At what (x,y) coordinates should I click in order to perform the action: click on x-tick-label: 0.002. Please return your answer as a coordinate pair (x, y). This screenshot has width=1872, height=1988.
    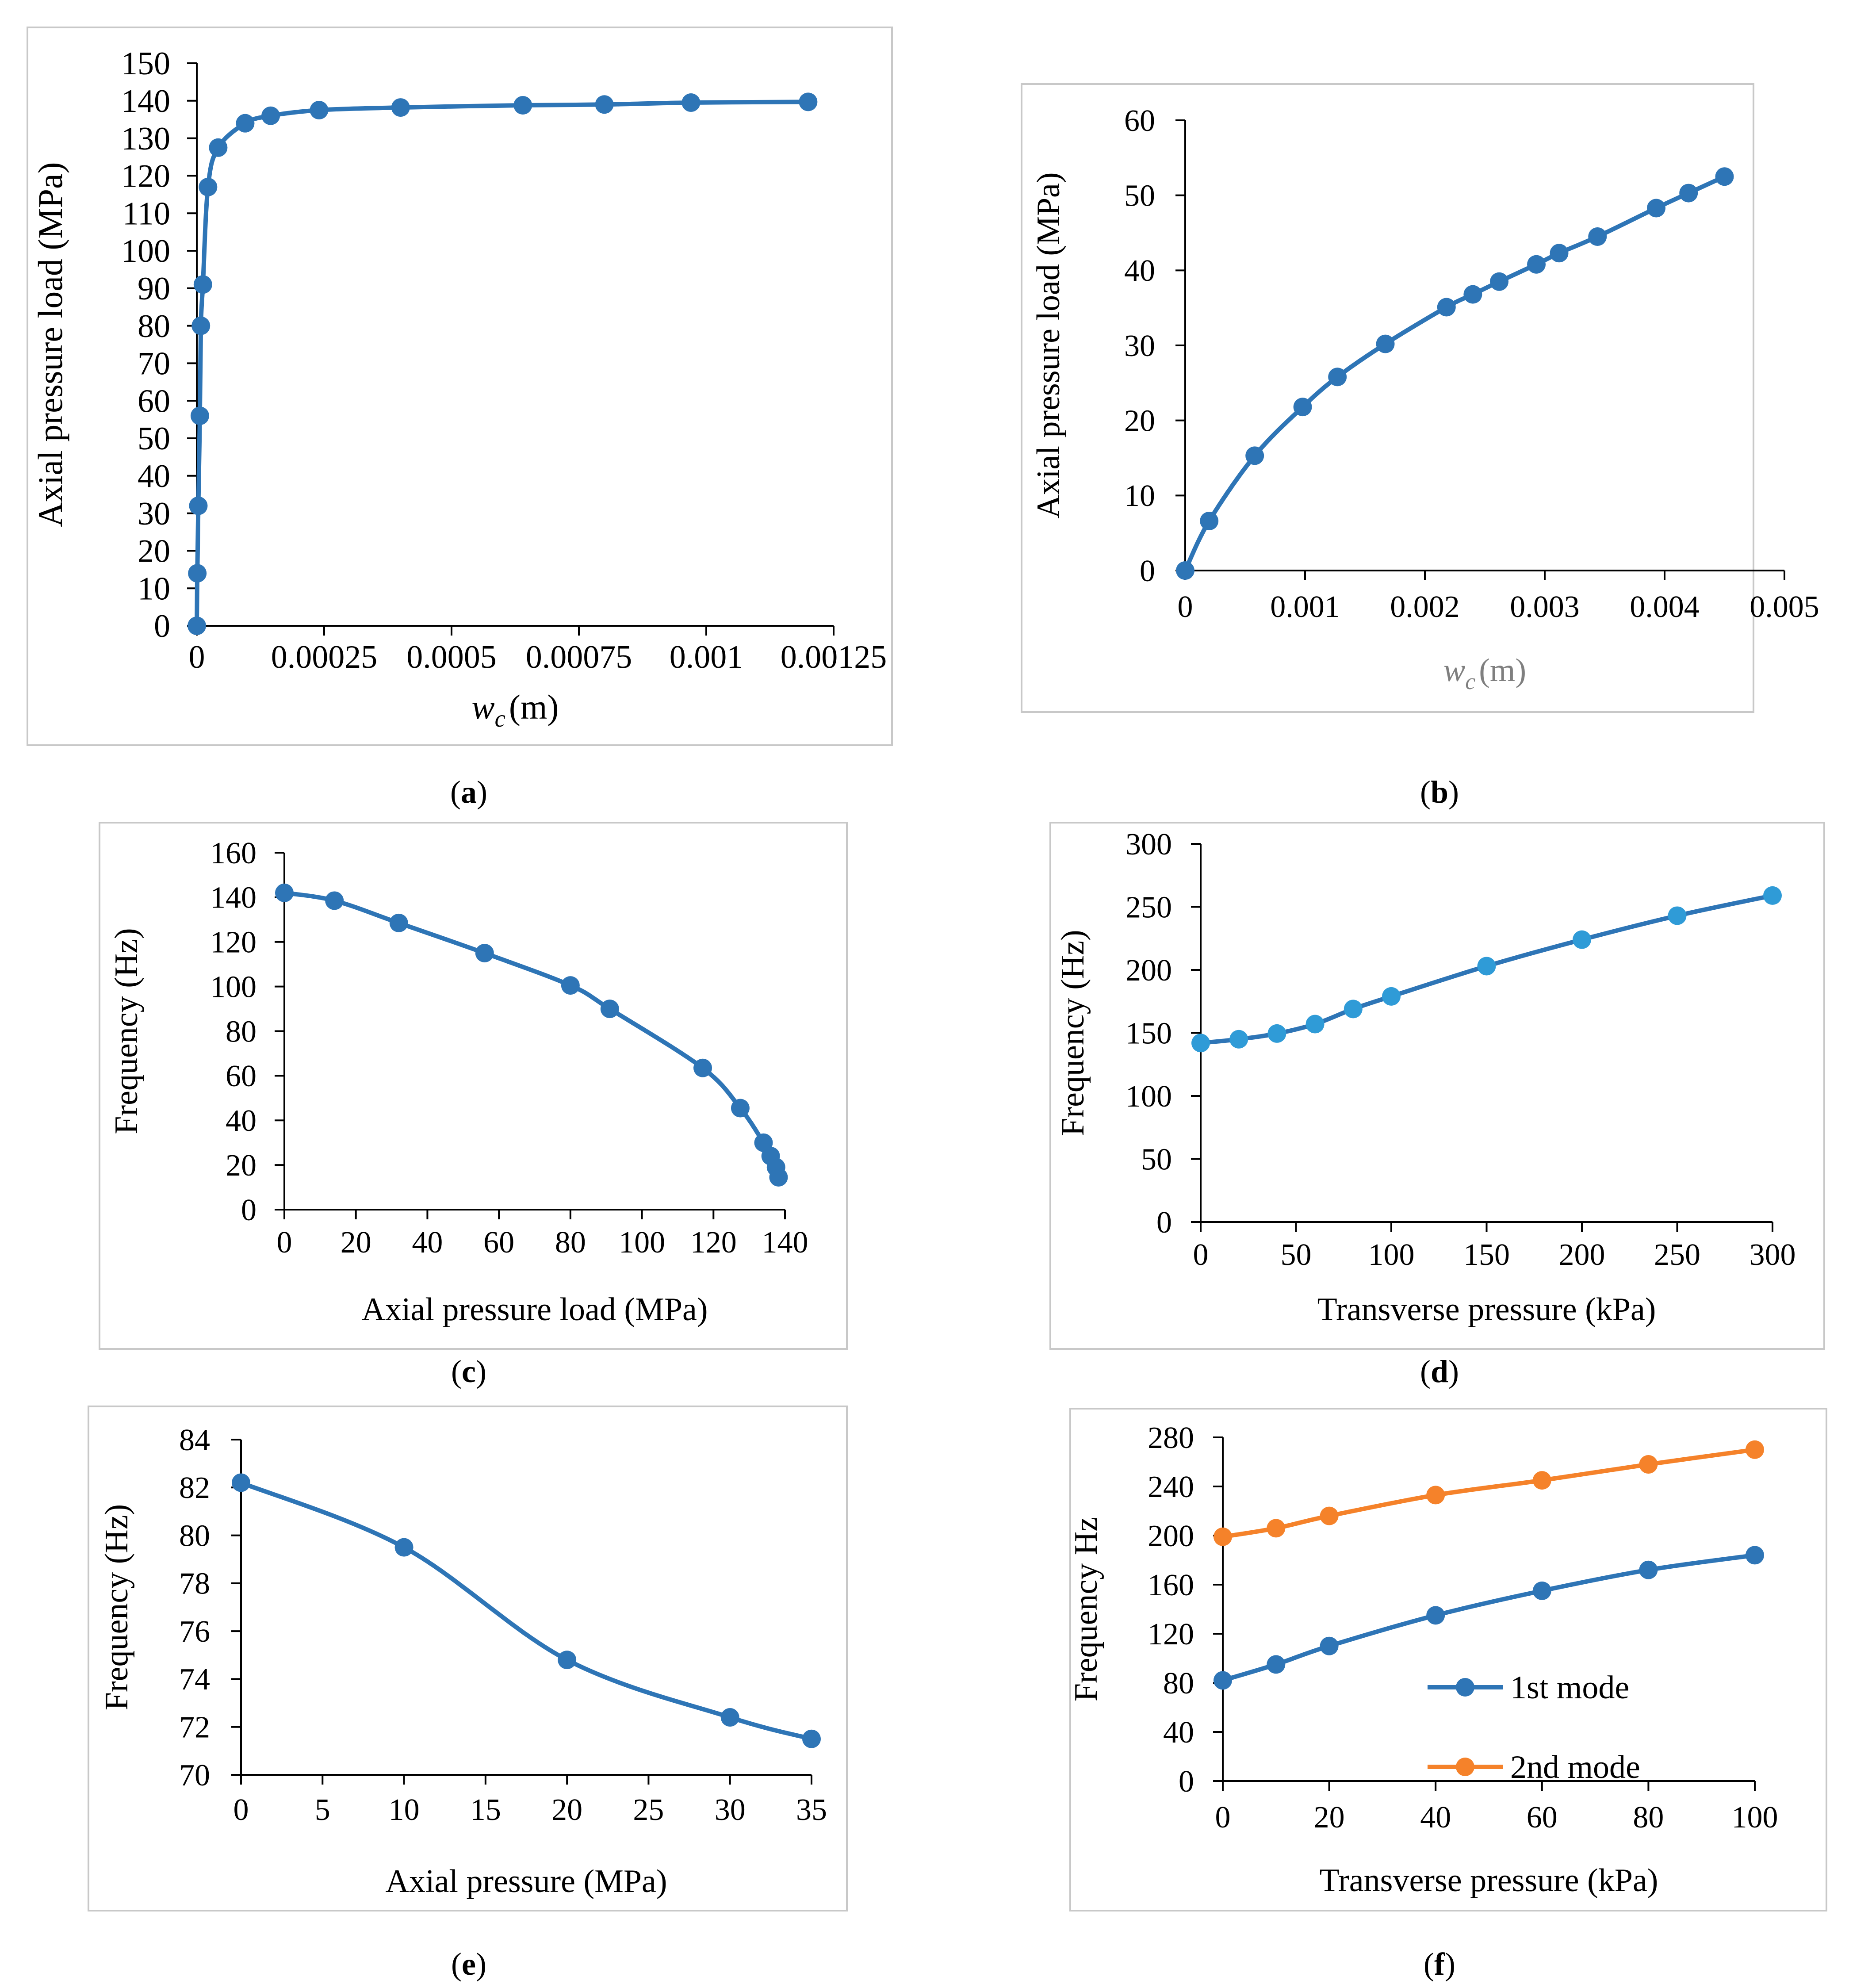
    Looking at the image, I should click on (1425, 607).